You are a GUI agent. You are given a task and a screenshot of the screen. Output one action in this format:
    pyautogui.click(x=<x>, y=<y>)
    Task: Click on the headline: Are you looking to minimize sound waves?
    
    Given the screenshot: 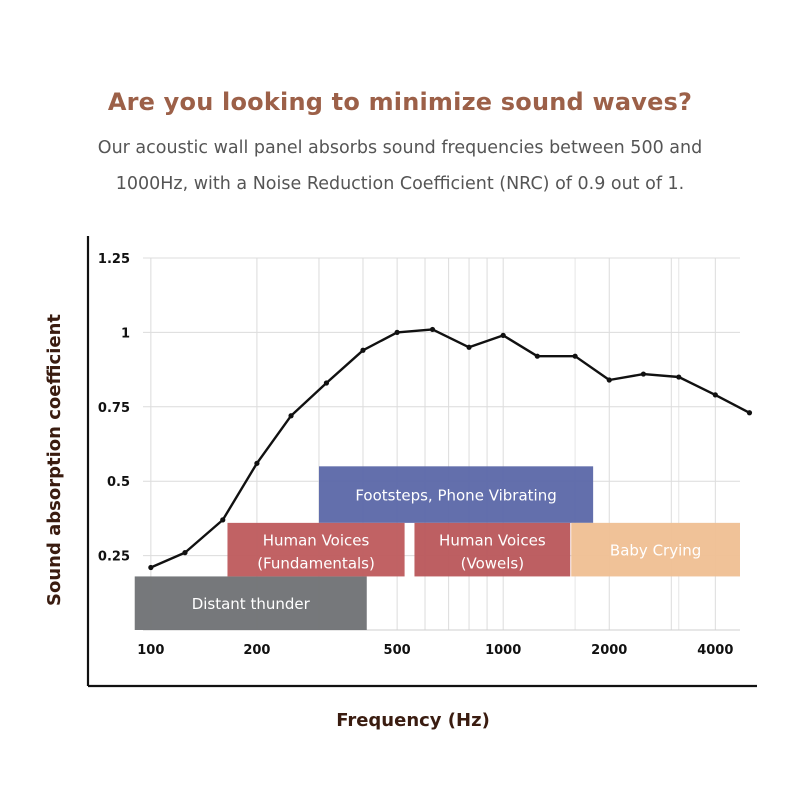 What is the action you would take?
    pyautogui.click(x=400, y=102)
    